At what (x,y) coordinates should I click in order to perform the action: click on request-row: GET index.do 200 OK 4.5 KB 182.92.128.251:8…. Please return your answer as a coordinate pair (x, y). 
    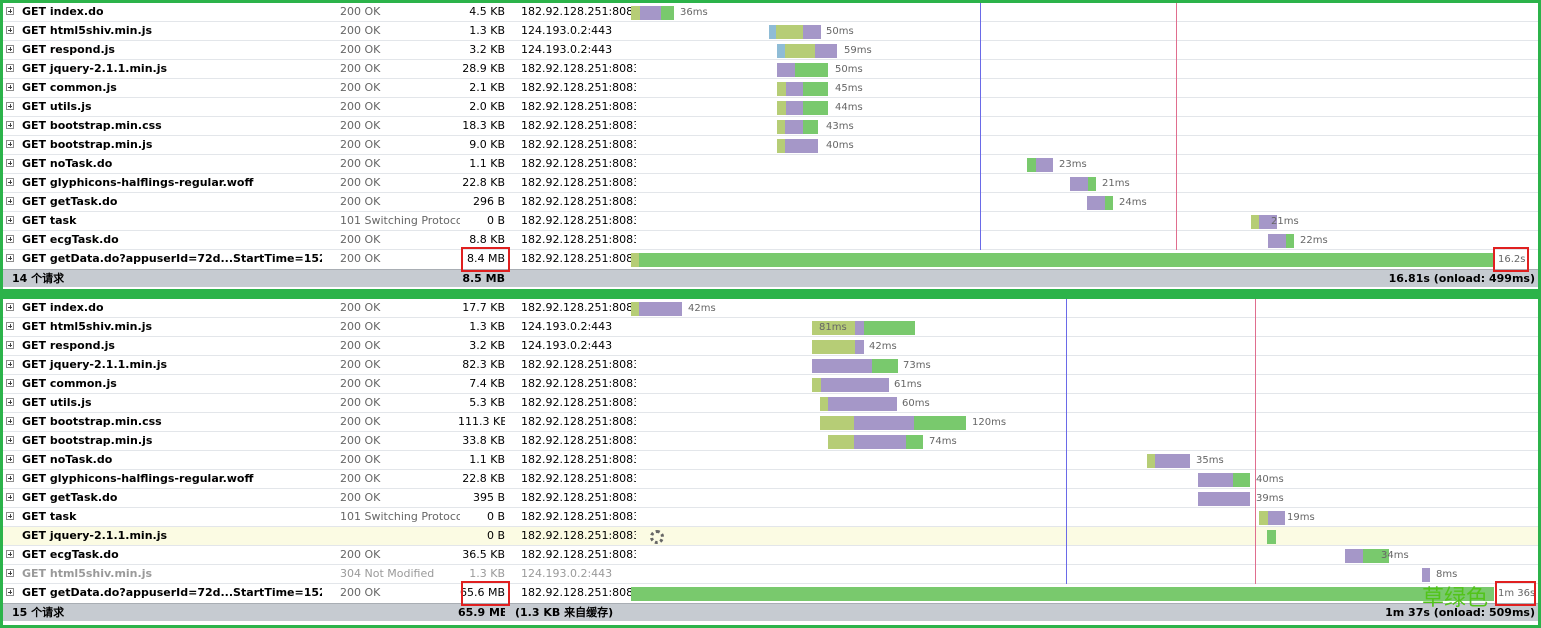
    Looking at the image, I should click on (770, 12).